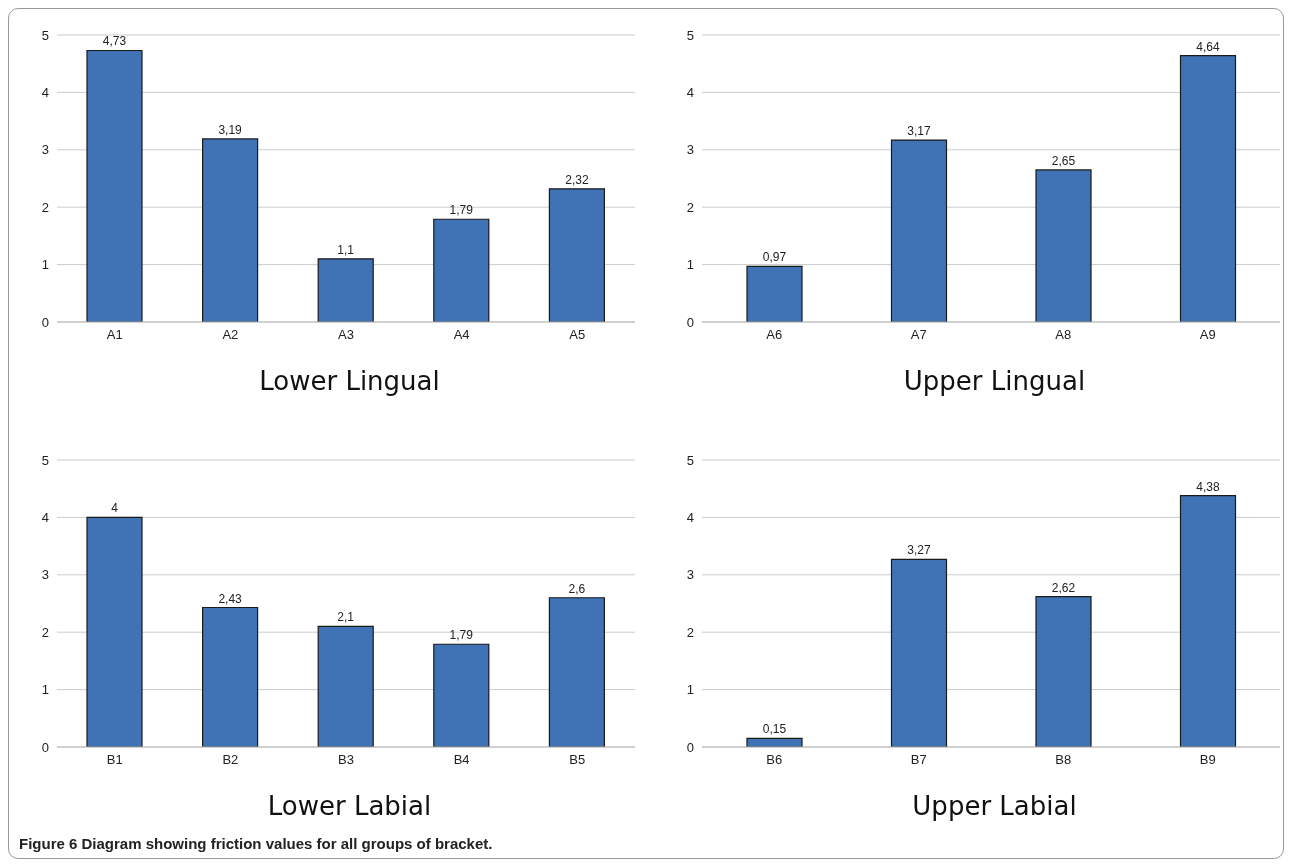 The image size is (1290, 865). What do you see at coordinates (461, 335) in the screenshot?
I see `x-tick-label: A4` at bounding box center [461, 335].